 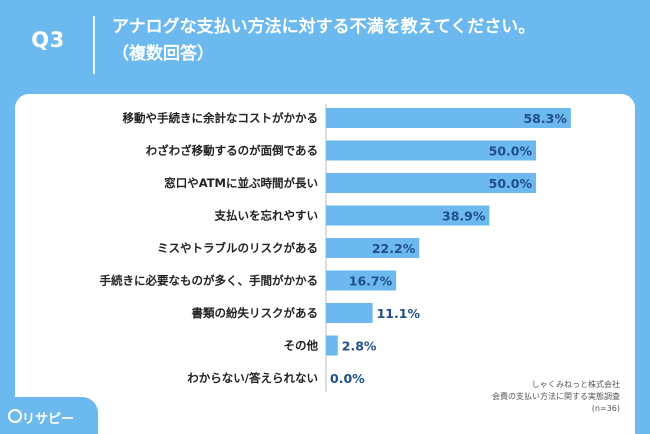 I want to click on value-label: 11.1%, so click(x=399, y=313).